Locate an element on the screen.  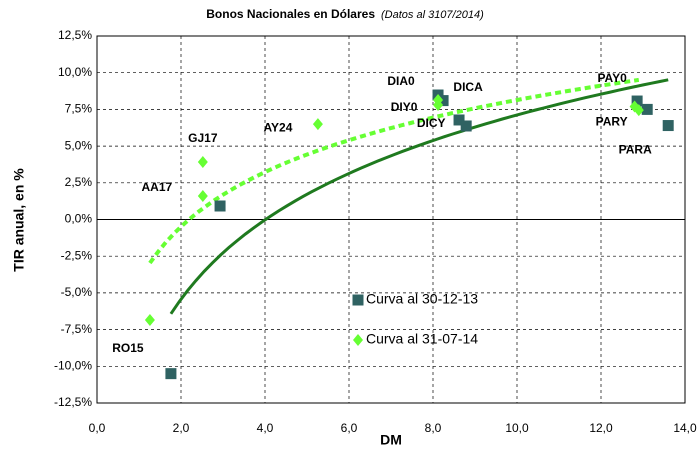
y-tick-label: -7,5% is located at coordinates (77, 329).